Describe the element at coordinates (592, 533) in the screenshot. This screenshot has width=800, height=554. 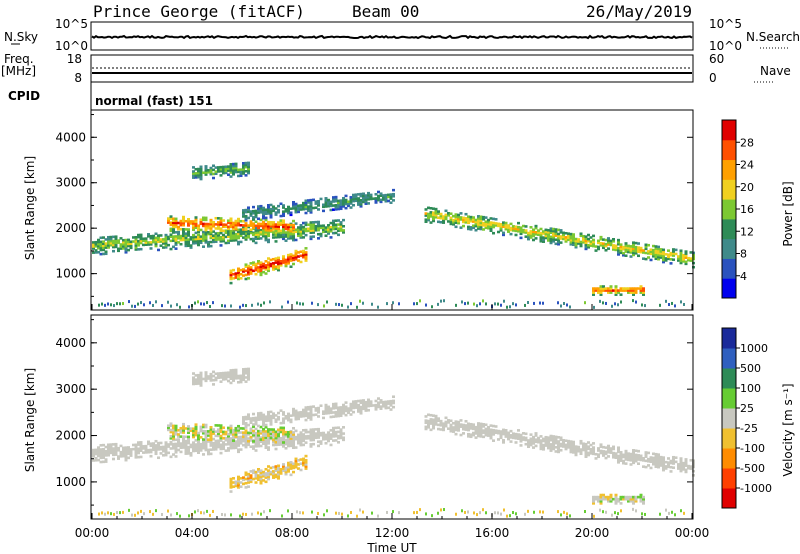
I see `x-tick-label: 20:00` at that location.